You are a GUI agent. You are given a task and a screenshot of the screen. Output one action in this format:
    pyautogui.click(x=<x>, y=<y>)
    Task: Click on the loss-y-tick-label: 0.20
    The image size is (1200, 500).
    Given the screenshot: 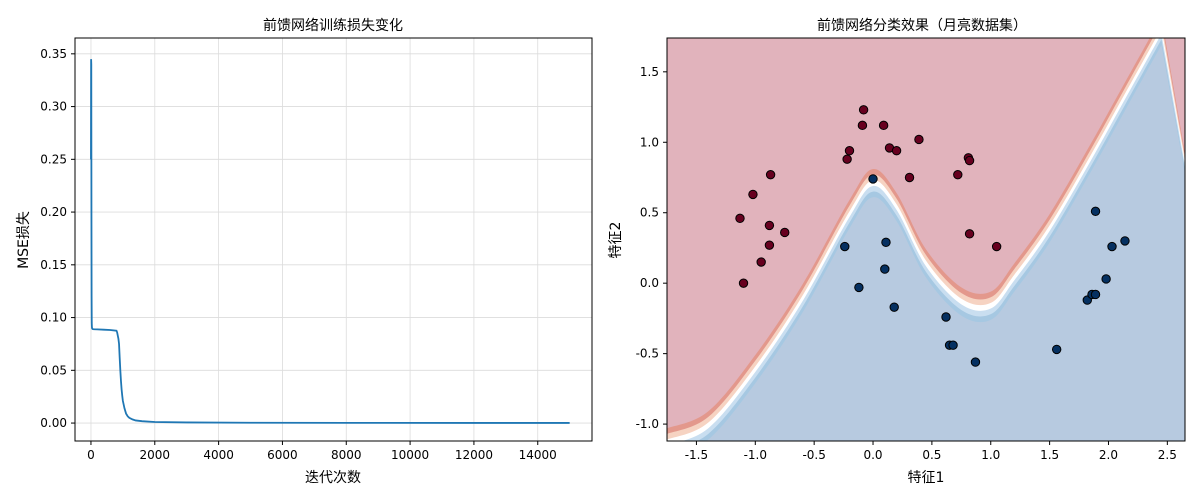 What is the action you would take?
    pyautogui.click(x=53, y=212)
    